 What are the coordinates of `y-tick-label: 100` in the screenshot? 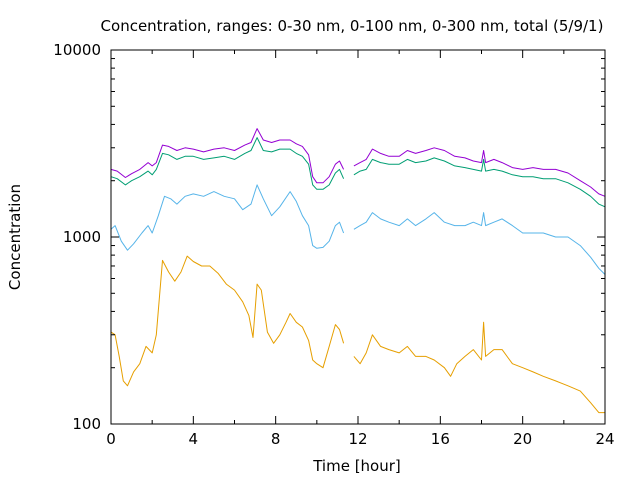 It's located at (86, 424).